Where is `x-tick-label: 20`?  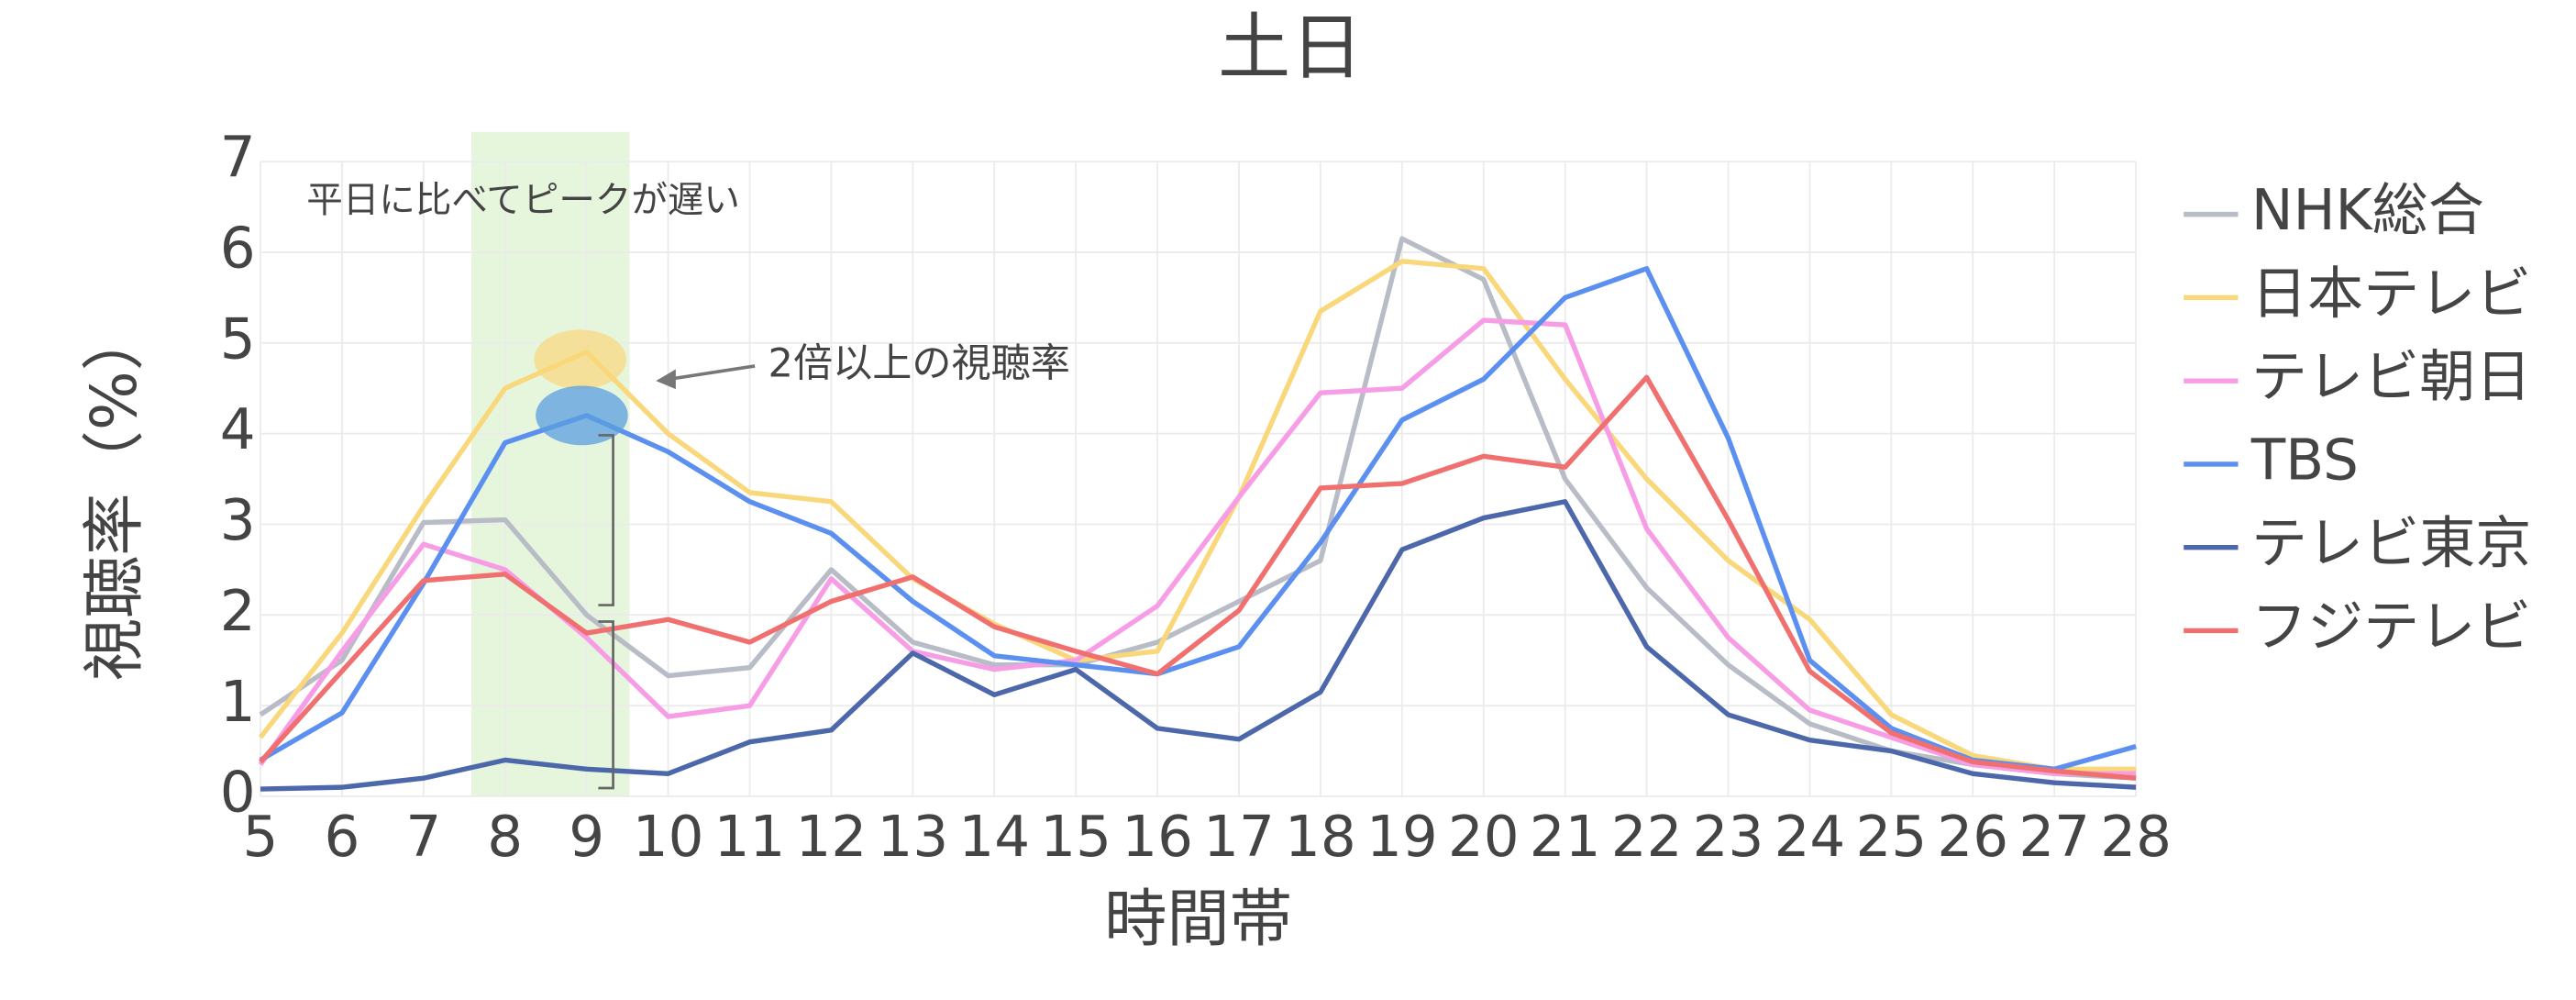 x-tick-label: 20 is located at coordinates (1484, 838).